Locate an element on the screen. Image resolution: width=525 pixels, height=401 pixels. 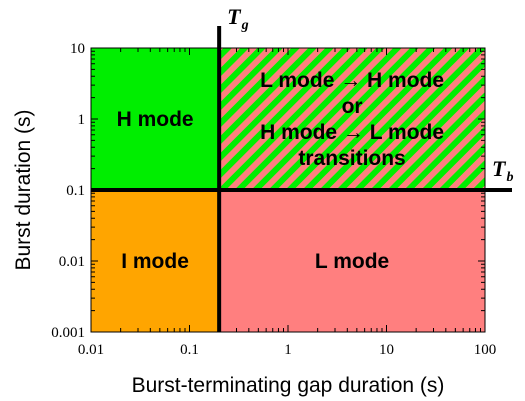
transitions-label-line: transitions is located at coordinates (351, 158).